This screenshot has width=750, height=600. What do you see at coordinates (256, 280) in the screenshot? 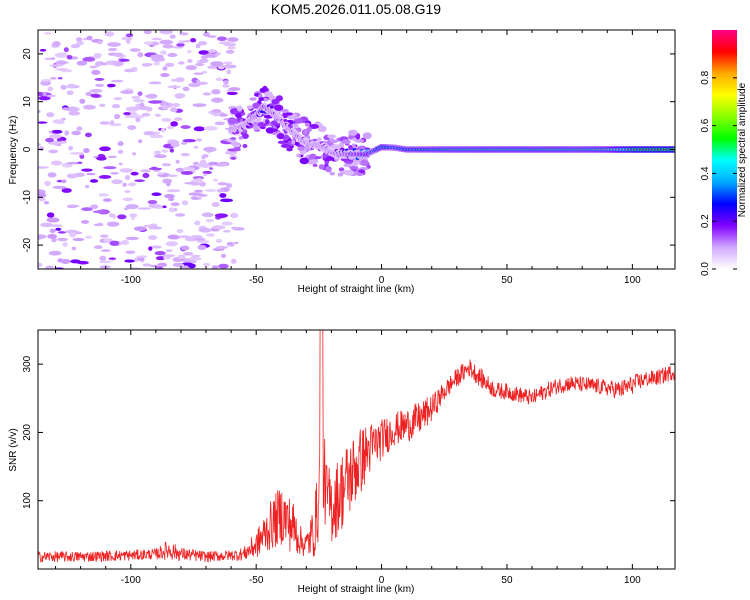
I see `spectrogram-x-tick-label: -50` at bounding box center [256, 280].